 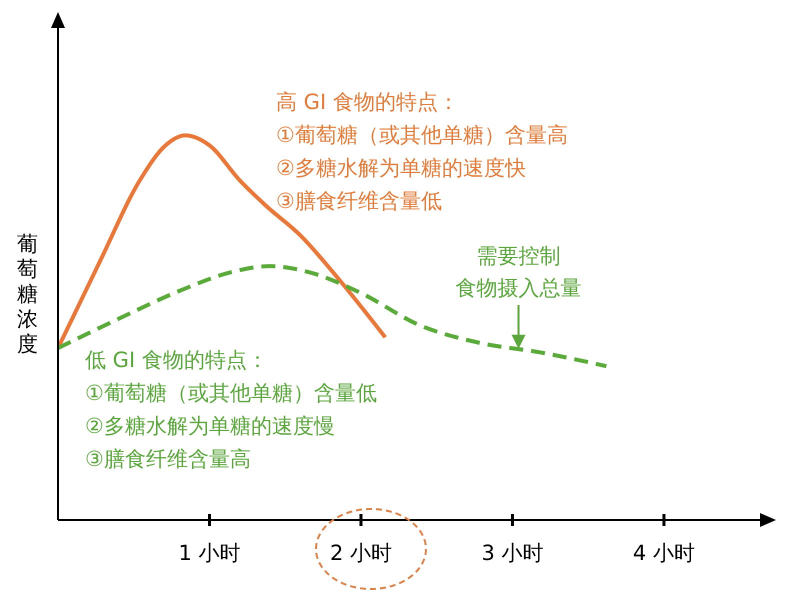 What do you see at coordinates (518, 256) in the screenshot?
I see `annotation: 需要控制` at bounding box center [518, 256].